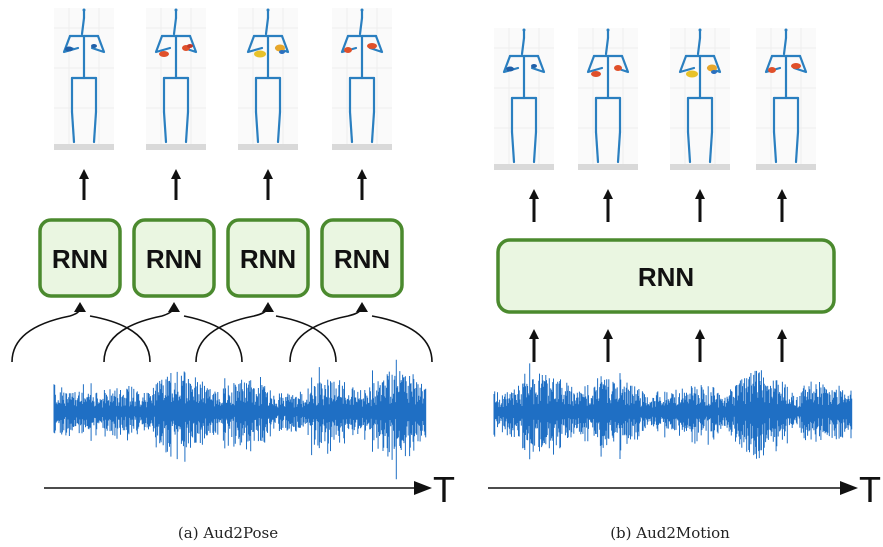 This screenshot has height=547, width=883. Describe the element at coordinates (670, 533) in the screenshot. I see `caption-b: (b) Aud2Motion` at that location.